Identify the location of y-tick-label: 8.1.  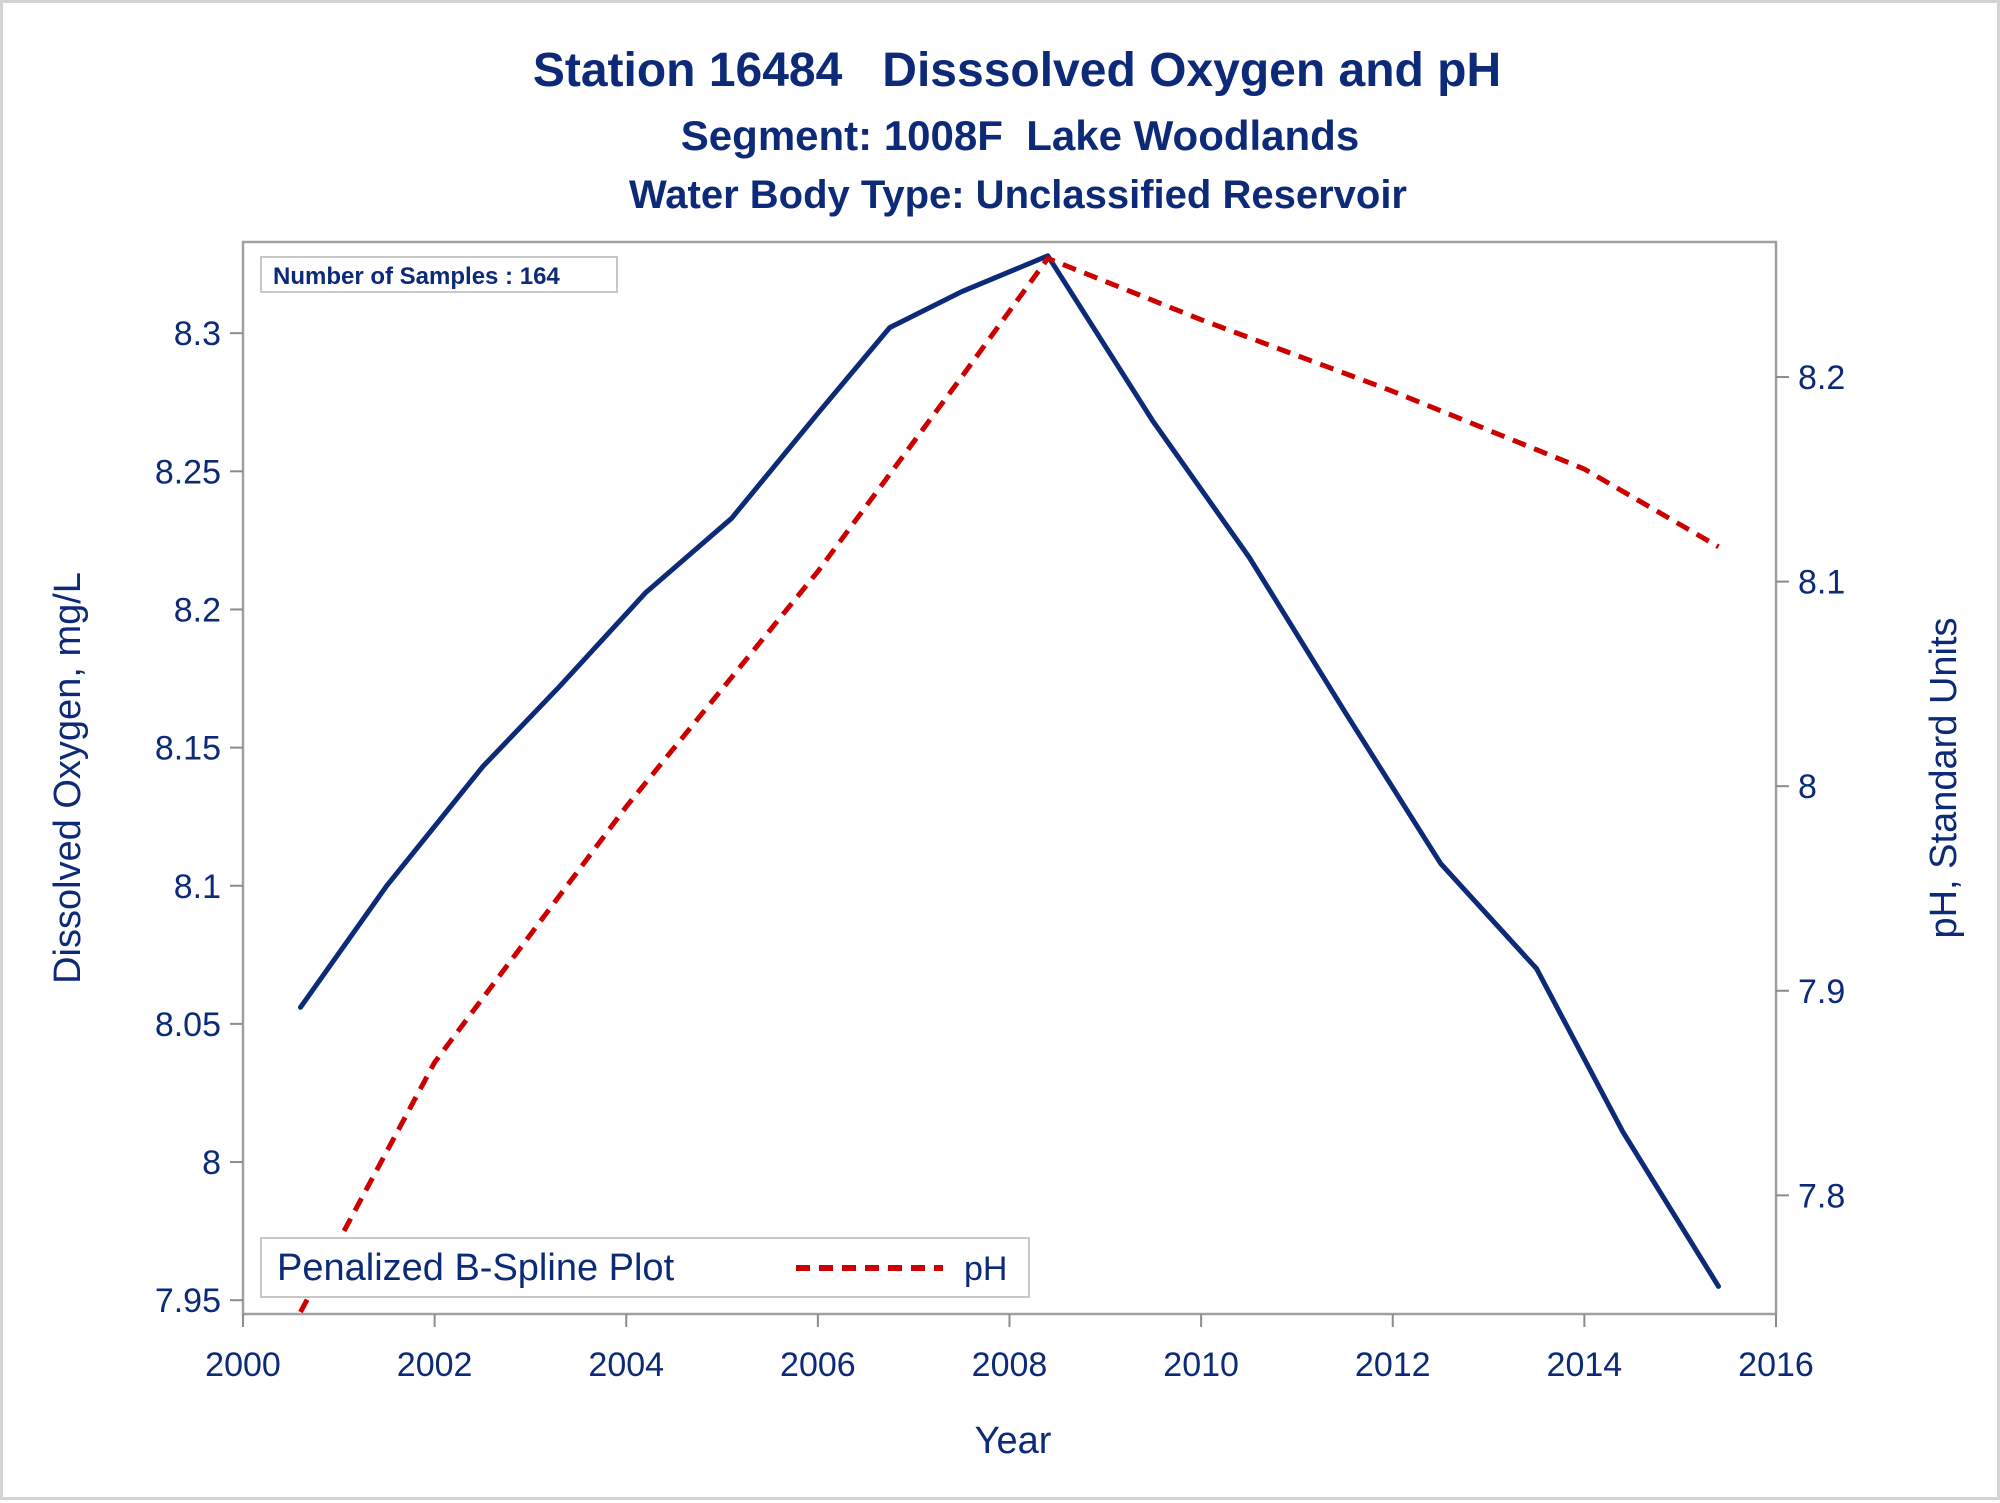
(197, 887).